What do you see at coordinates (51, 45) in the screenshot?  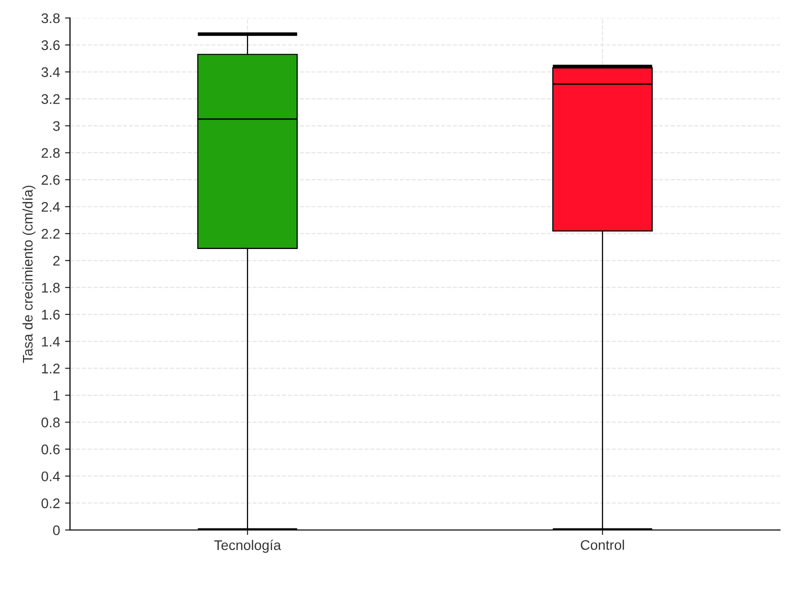 I see `y-tick-label: 3.6` at bounding box center [51, 45].